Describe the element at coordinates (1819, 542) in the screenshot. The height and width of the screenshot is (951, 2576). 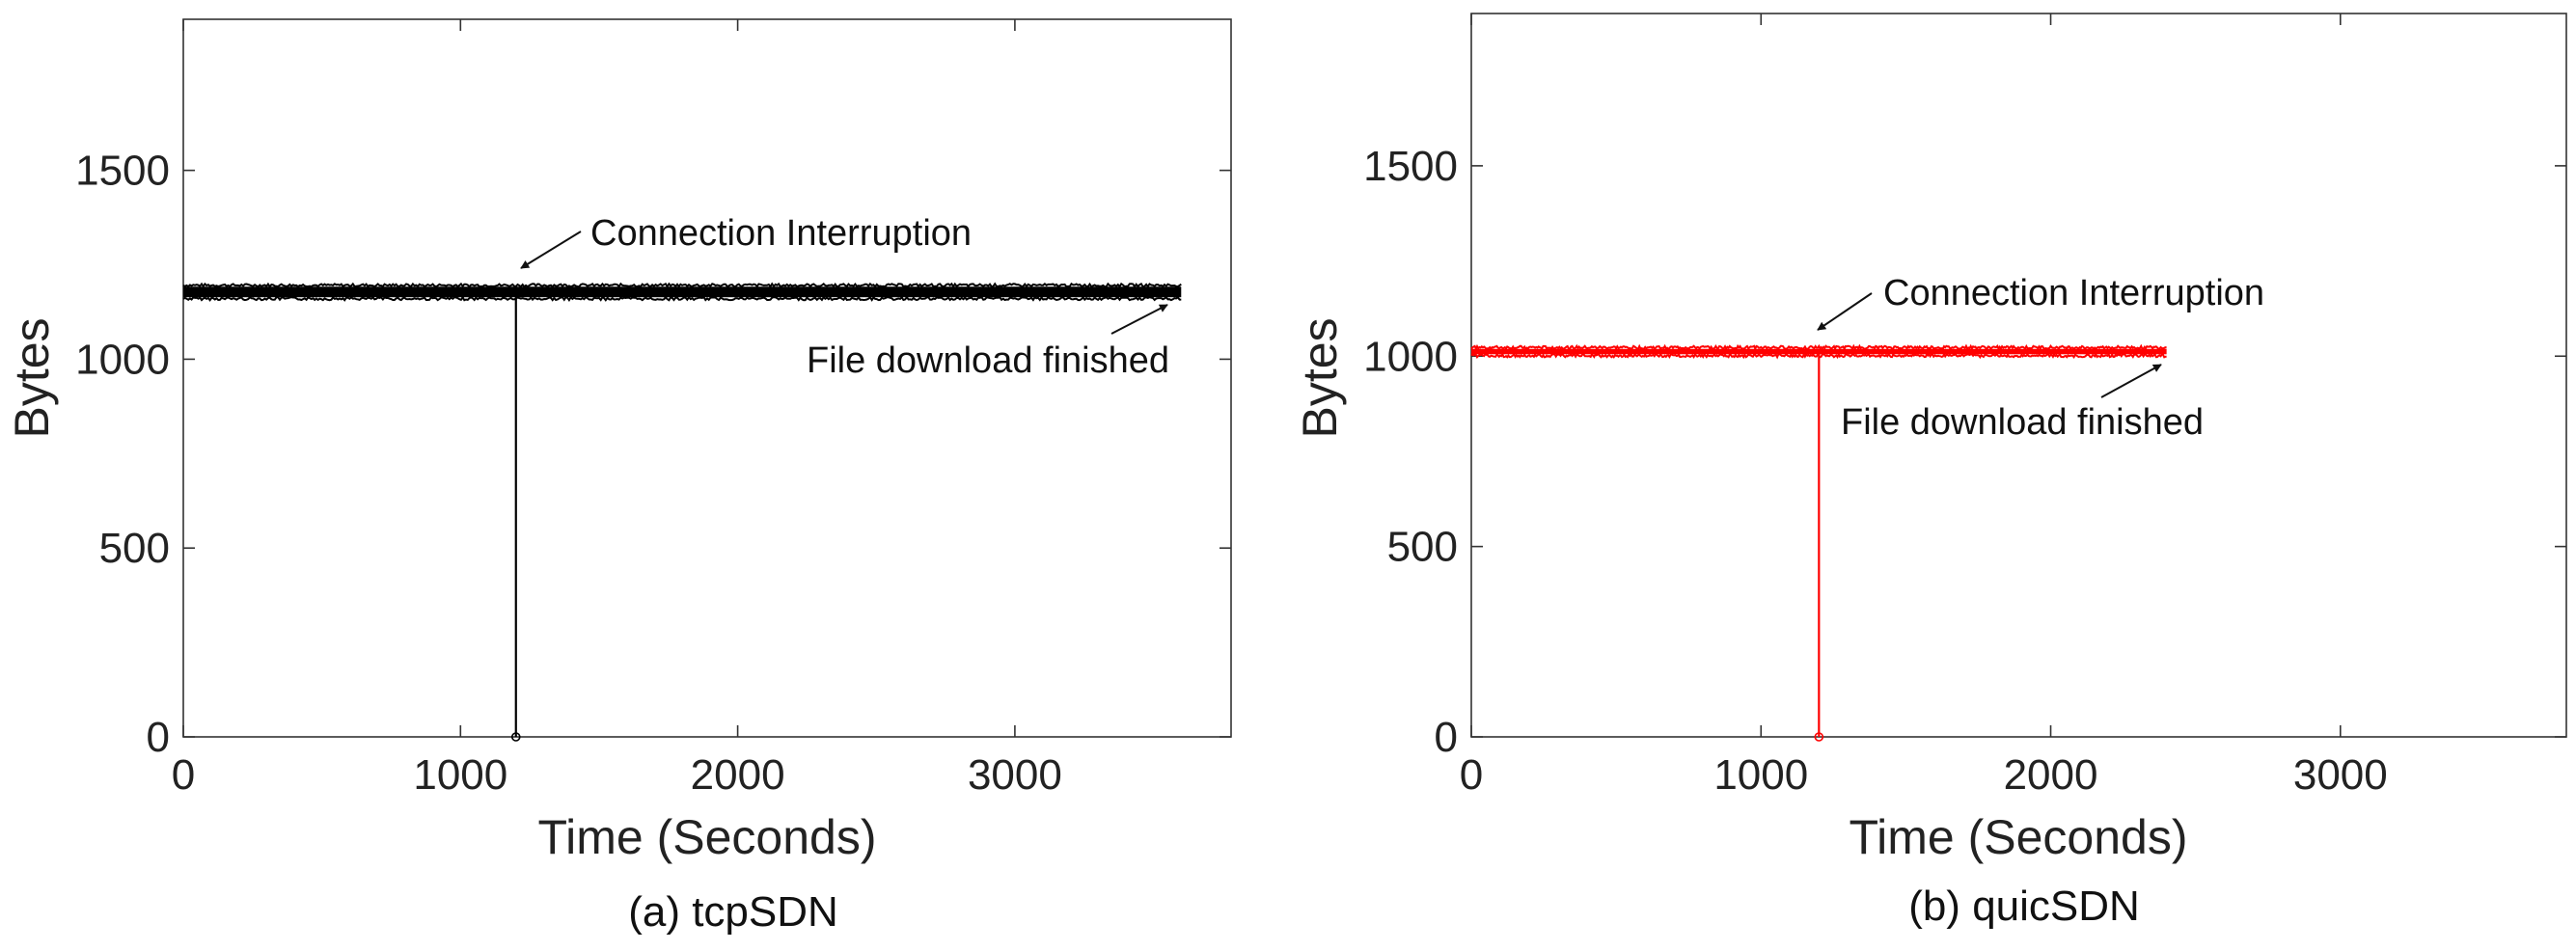
I see `data-marks` at that location.